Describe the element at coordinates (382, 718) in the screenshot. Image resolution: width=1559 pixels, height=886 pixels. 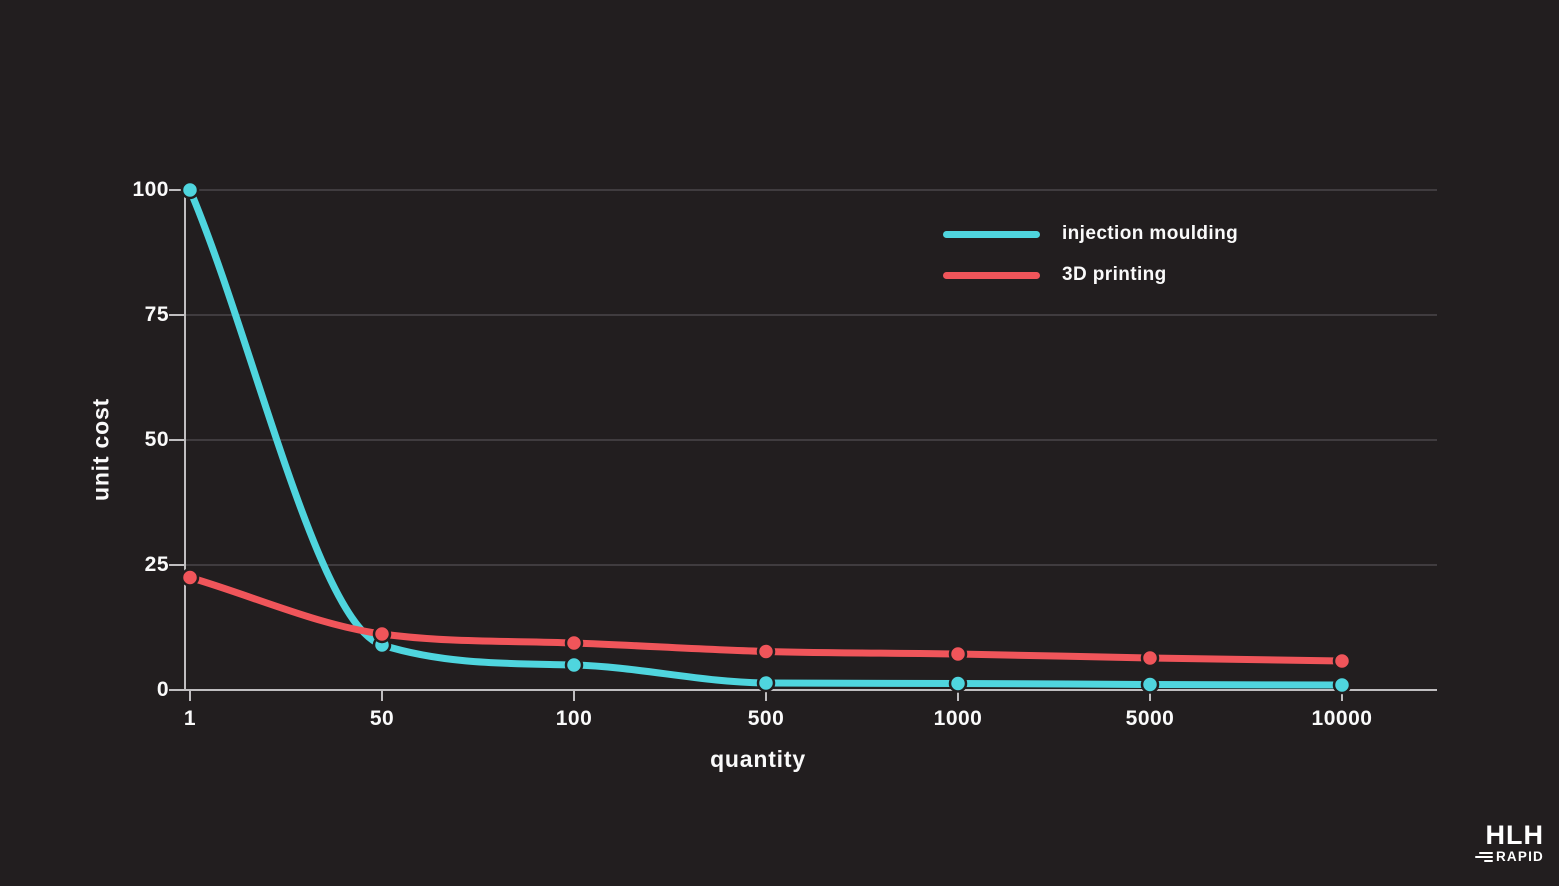
I see `x-tick-label: 50` at that location.